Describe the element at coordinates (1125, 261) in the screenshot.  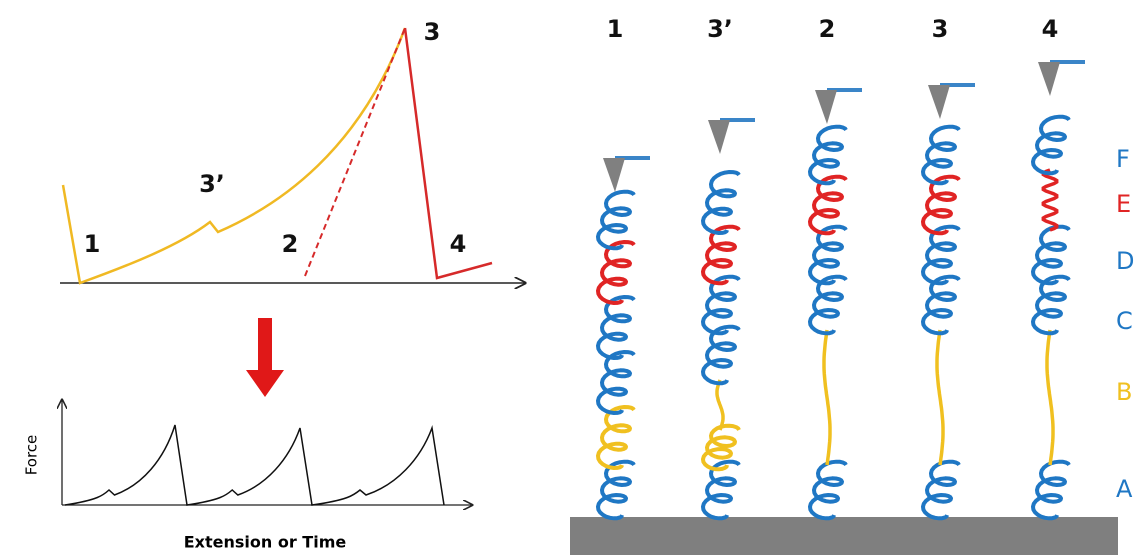
I see `domain-label: D` at that location.